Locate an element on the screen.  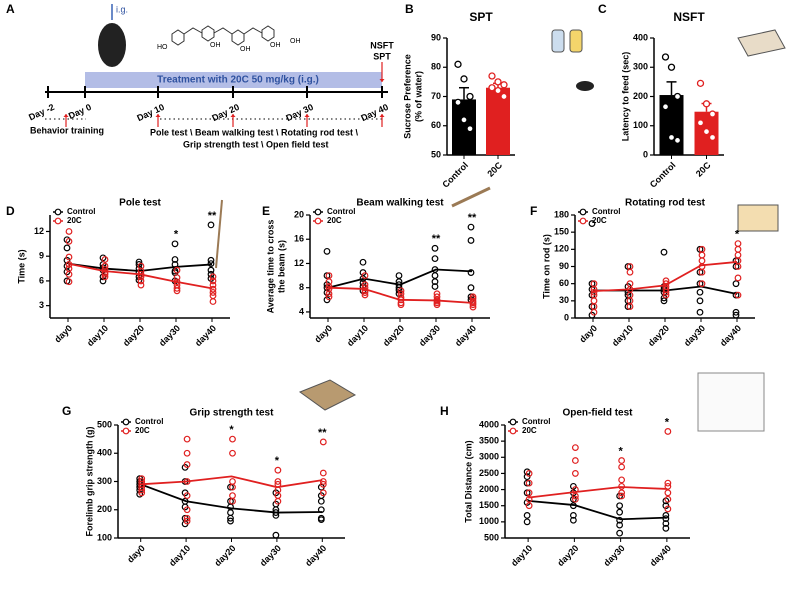
arrow-head is located at coordinates (307, 115).